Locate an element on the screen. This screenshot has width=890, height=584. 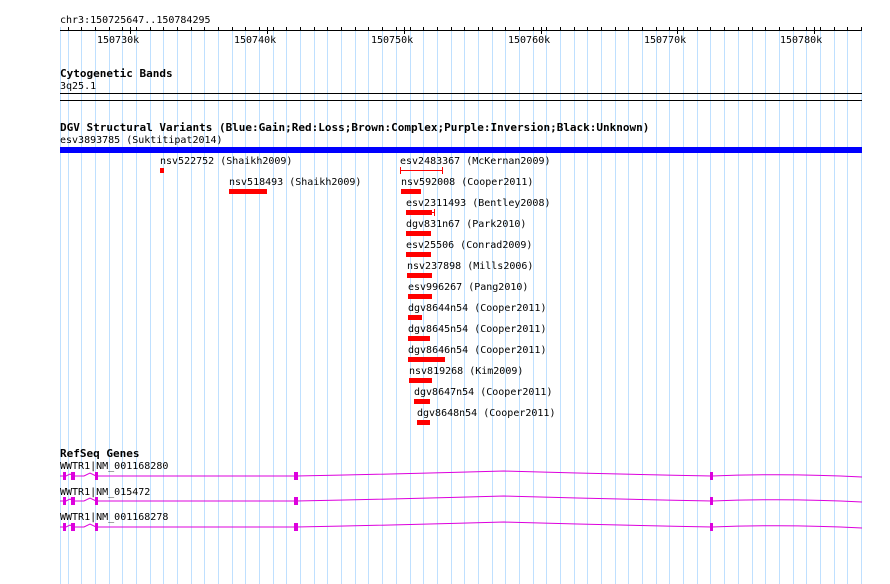
transcript-label: WWTR1|NM_015472 is located at coordinates (105, 492).